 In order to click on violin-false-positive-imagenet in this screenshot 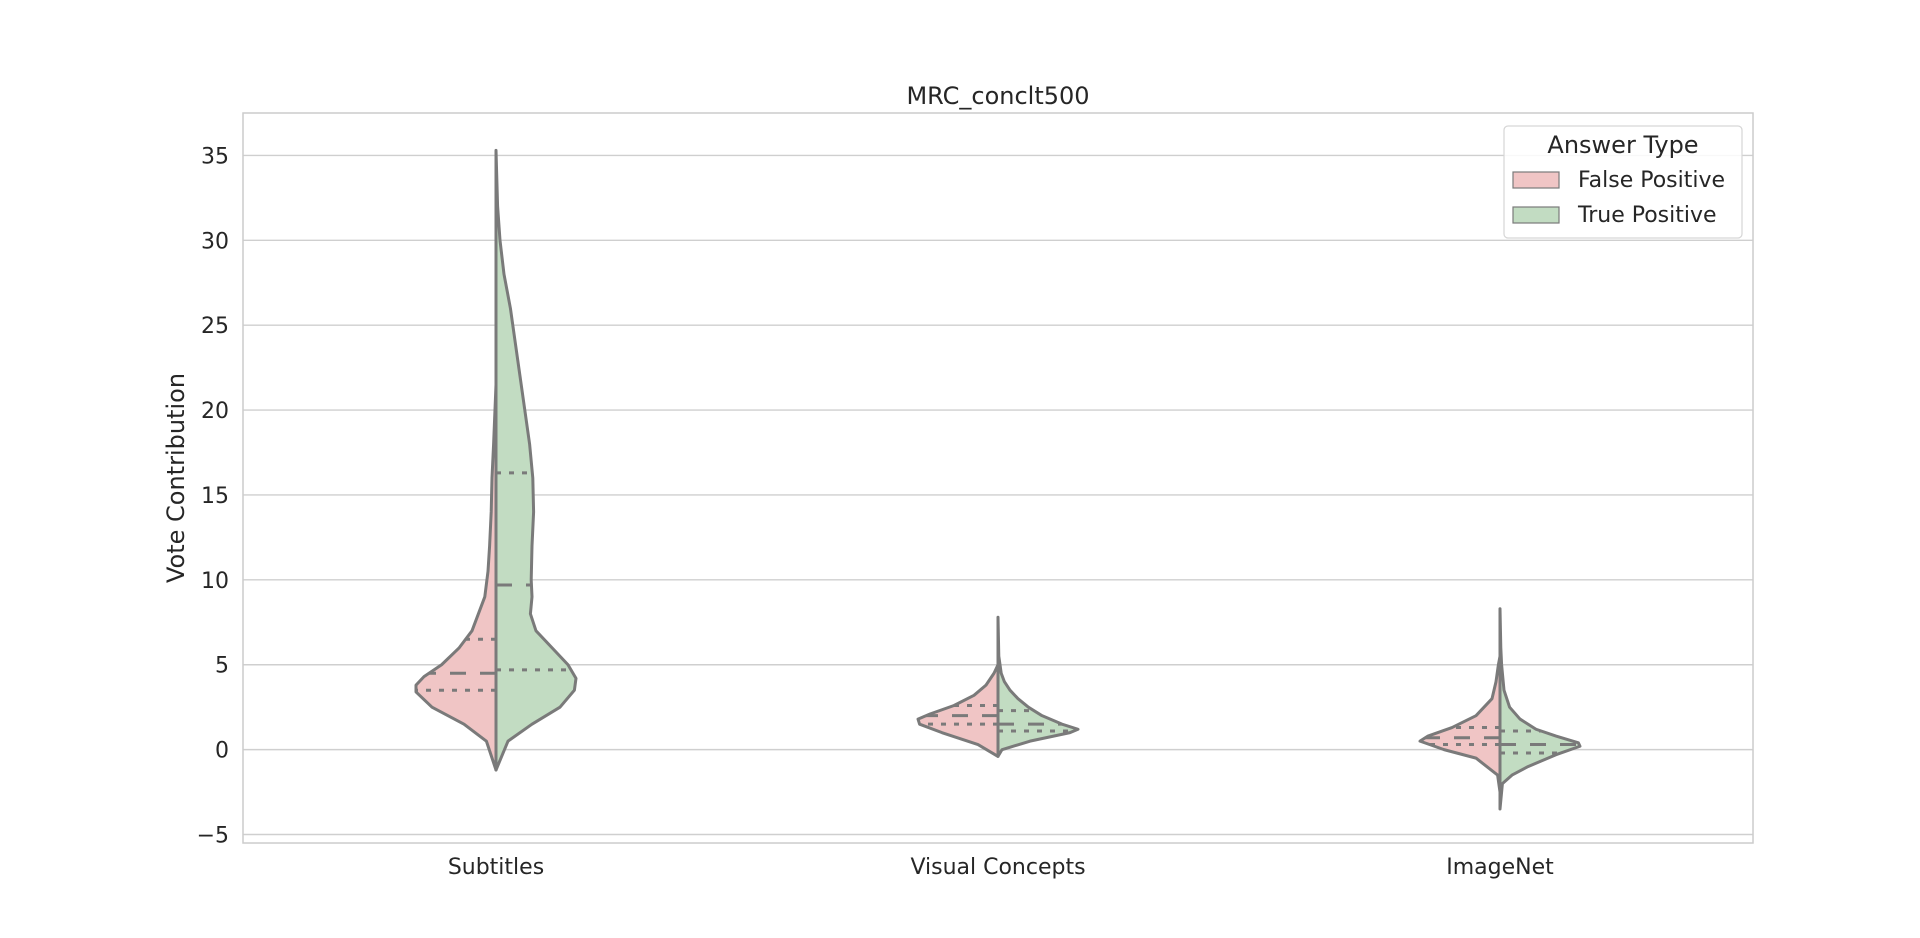, I will do `click(1460, 724)`.